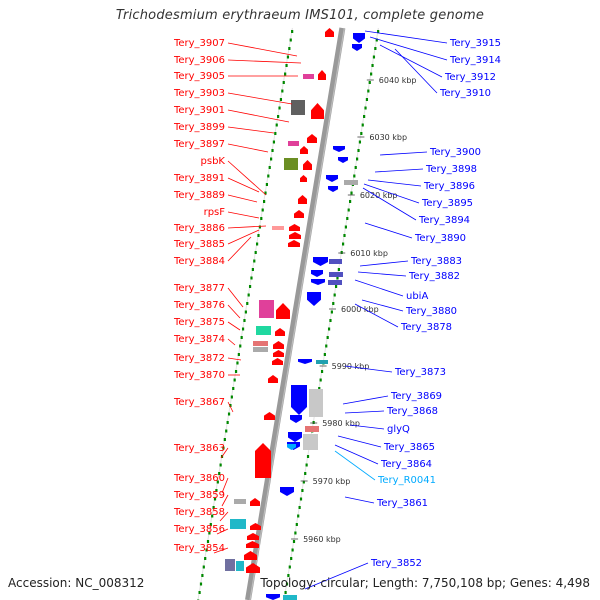 This screenshot has width=600, height=600. I want to click on kbp-label: 5980 kbp, so click(341, 423).